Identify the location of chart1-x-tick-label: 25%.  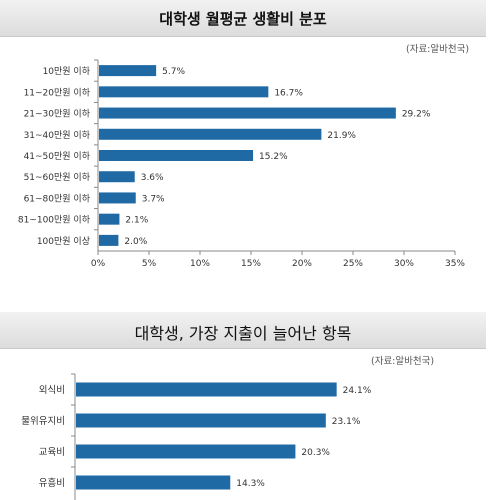
(353, 264).